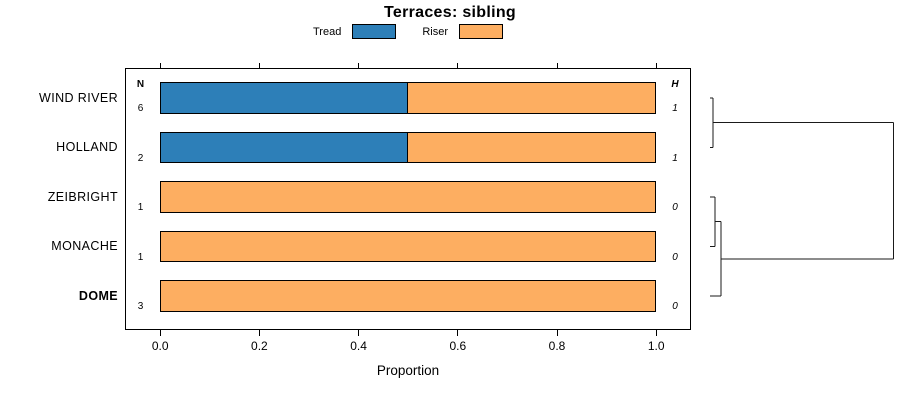 This screenshot has width=900, height=400. I want to click on n-value-holland: 2, so click(140, 158).